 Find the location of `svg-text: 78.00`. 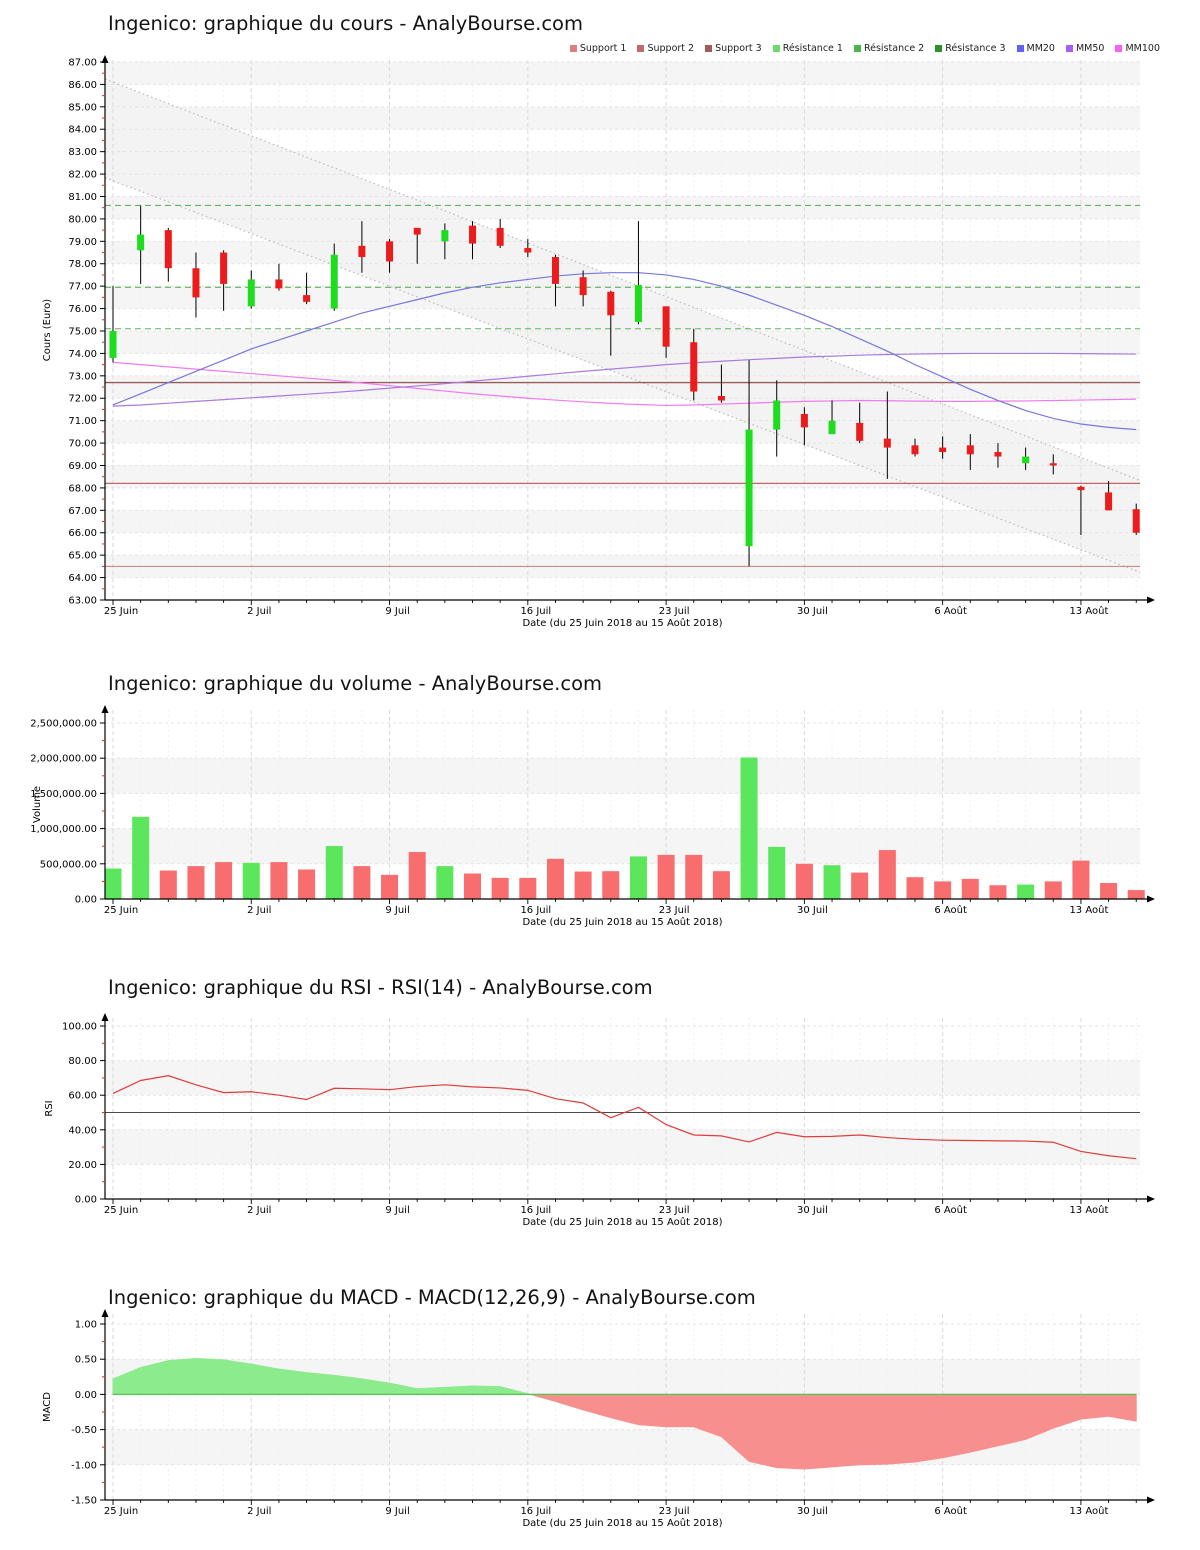

svg-text: 78.00 is located at coordinates (82, 264).